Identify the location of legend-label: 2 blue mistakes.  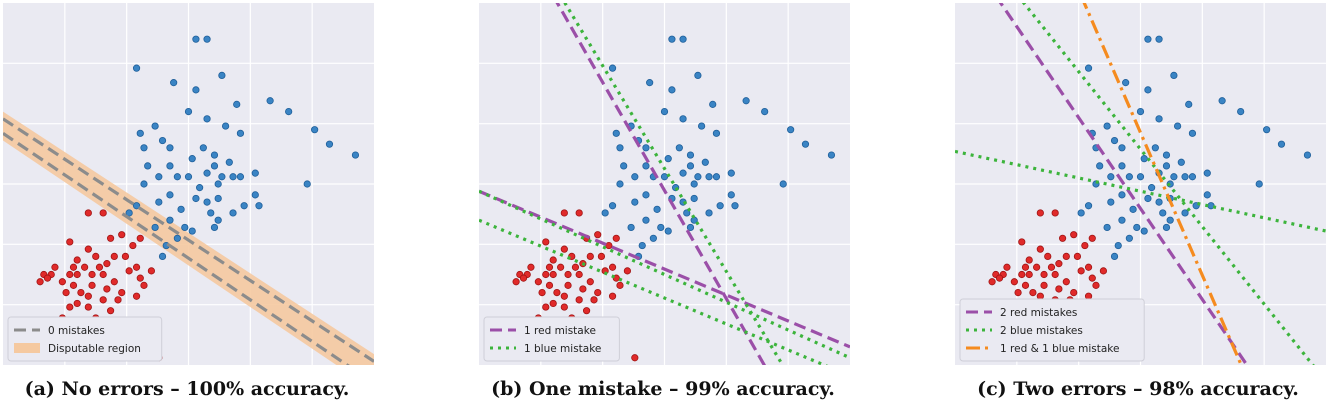
(1041, 331).